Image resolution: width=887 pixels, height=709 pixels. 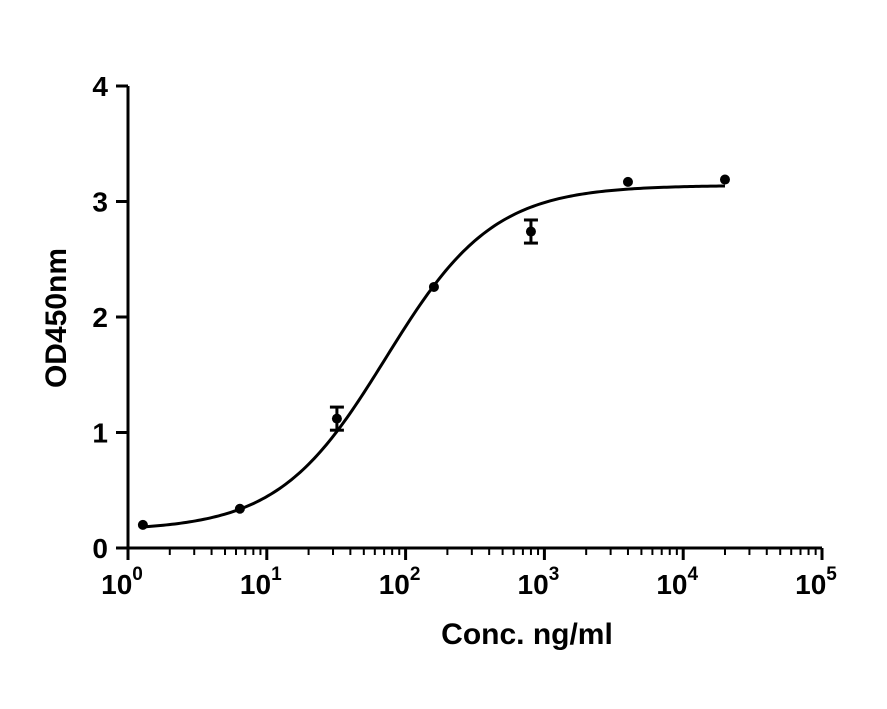 What do you see at coordinates (527, 634) in the screenshot?
I see `x-axis-label: Conc. ng/ml` at bounding box center [527, 634].